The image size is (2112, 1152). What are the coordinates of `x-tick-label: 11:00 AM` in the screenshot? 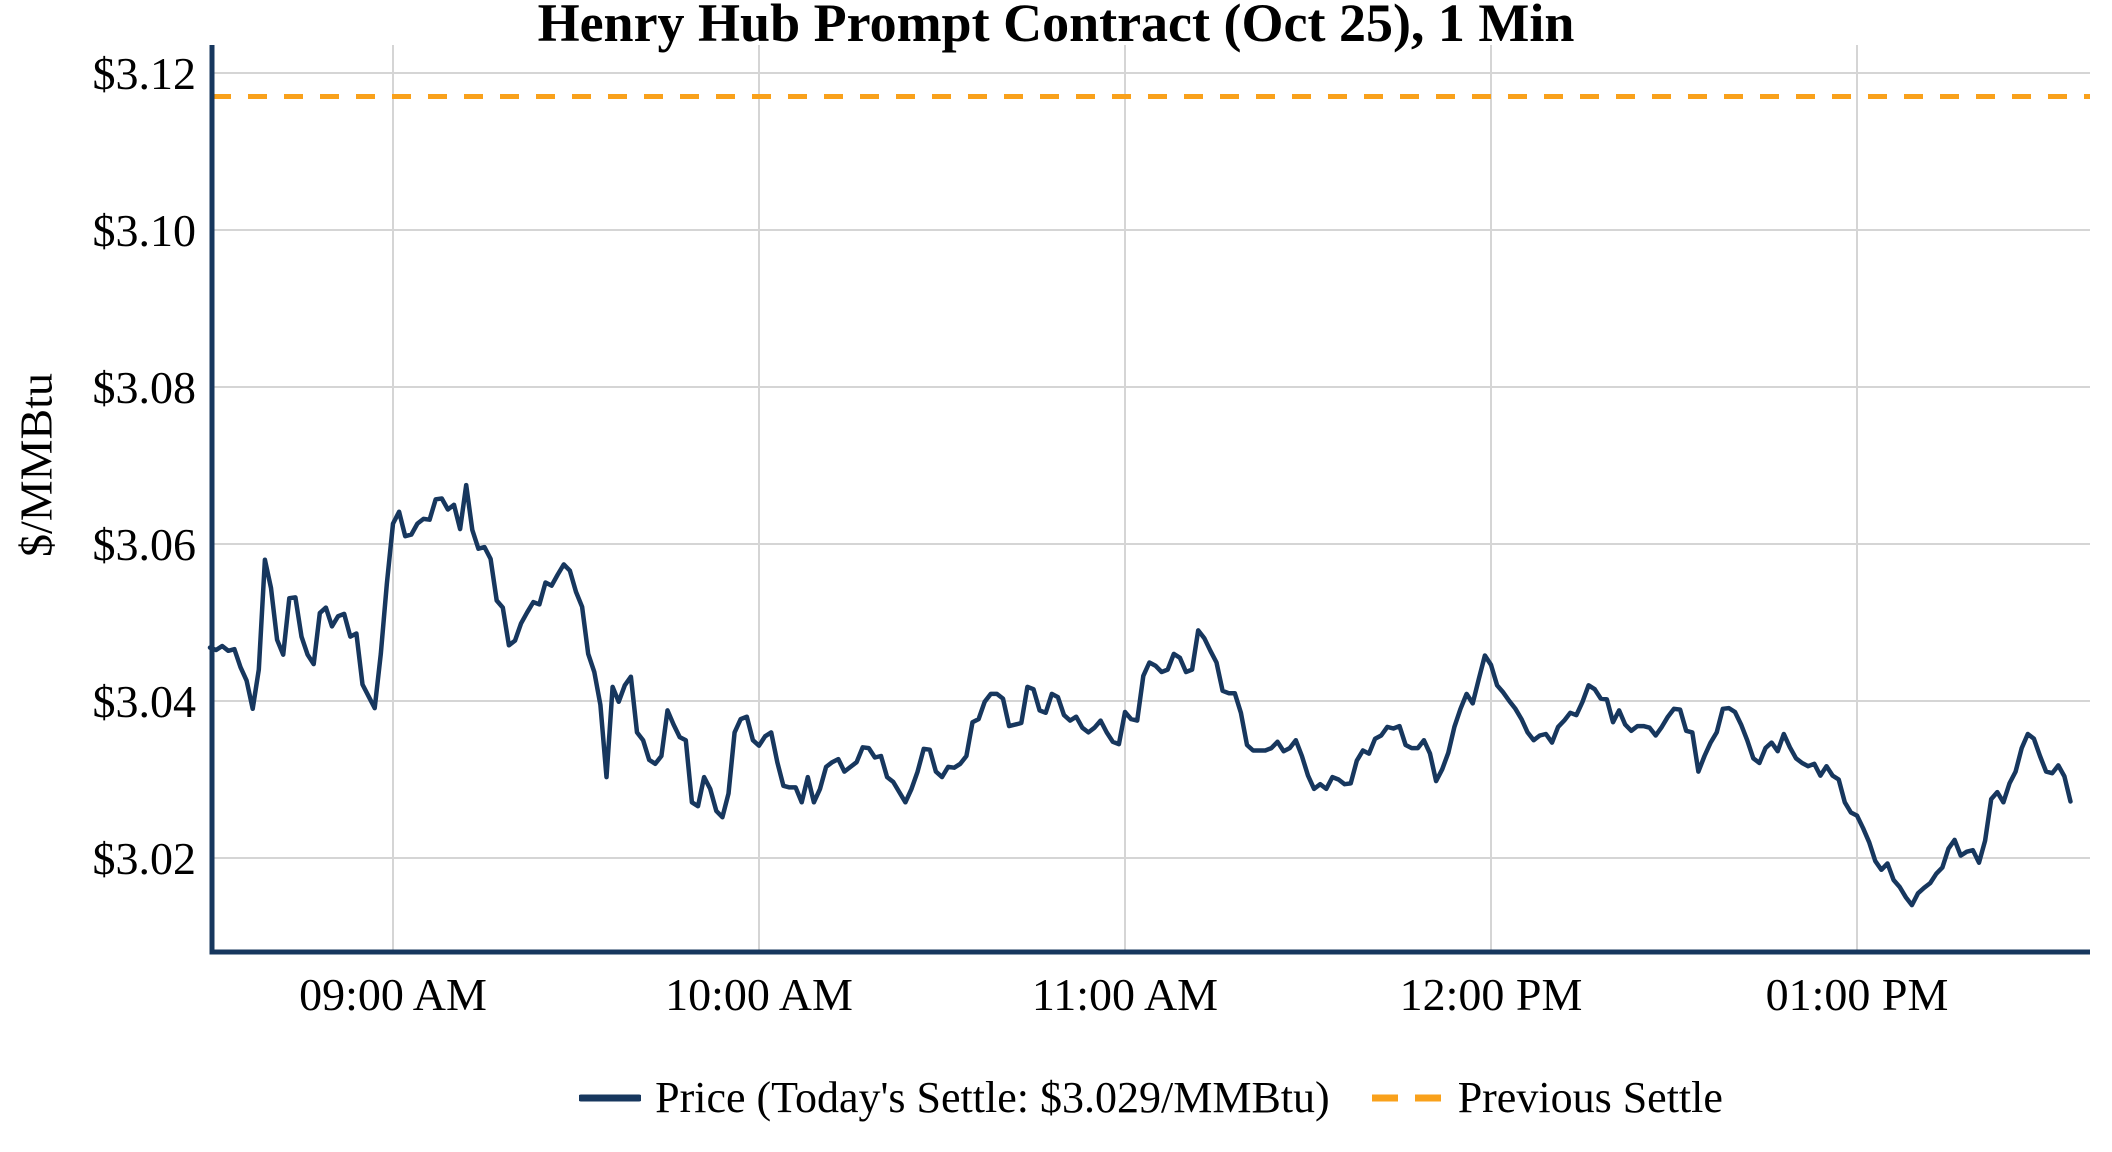 It's located at (1125, 994).